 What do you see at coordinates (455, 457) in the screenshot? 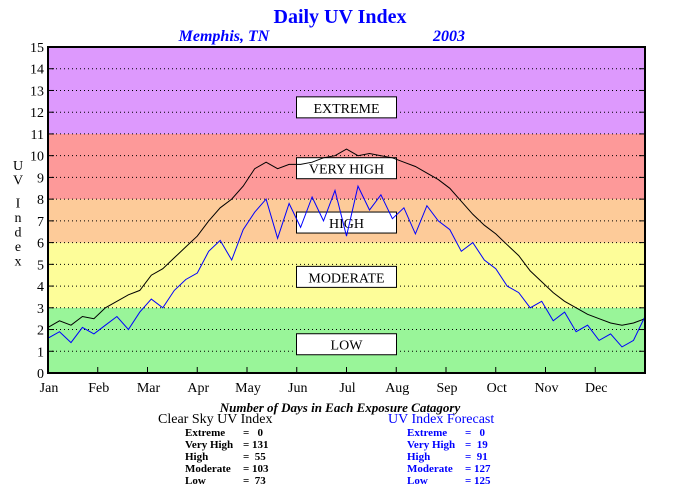
I see `stats-row: High = 91` at bounding box center [455, 457].